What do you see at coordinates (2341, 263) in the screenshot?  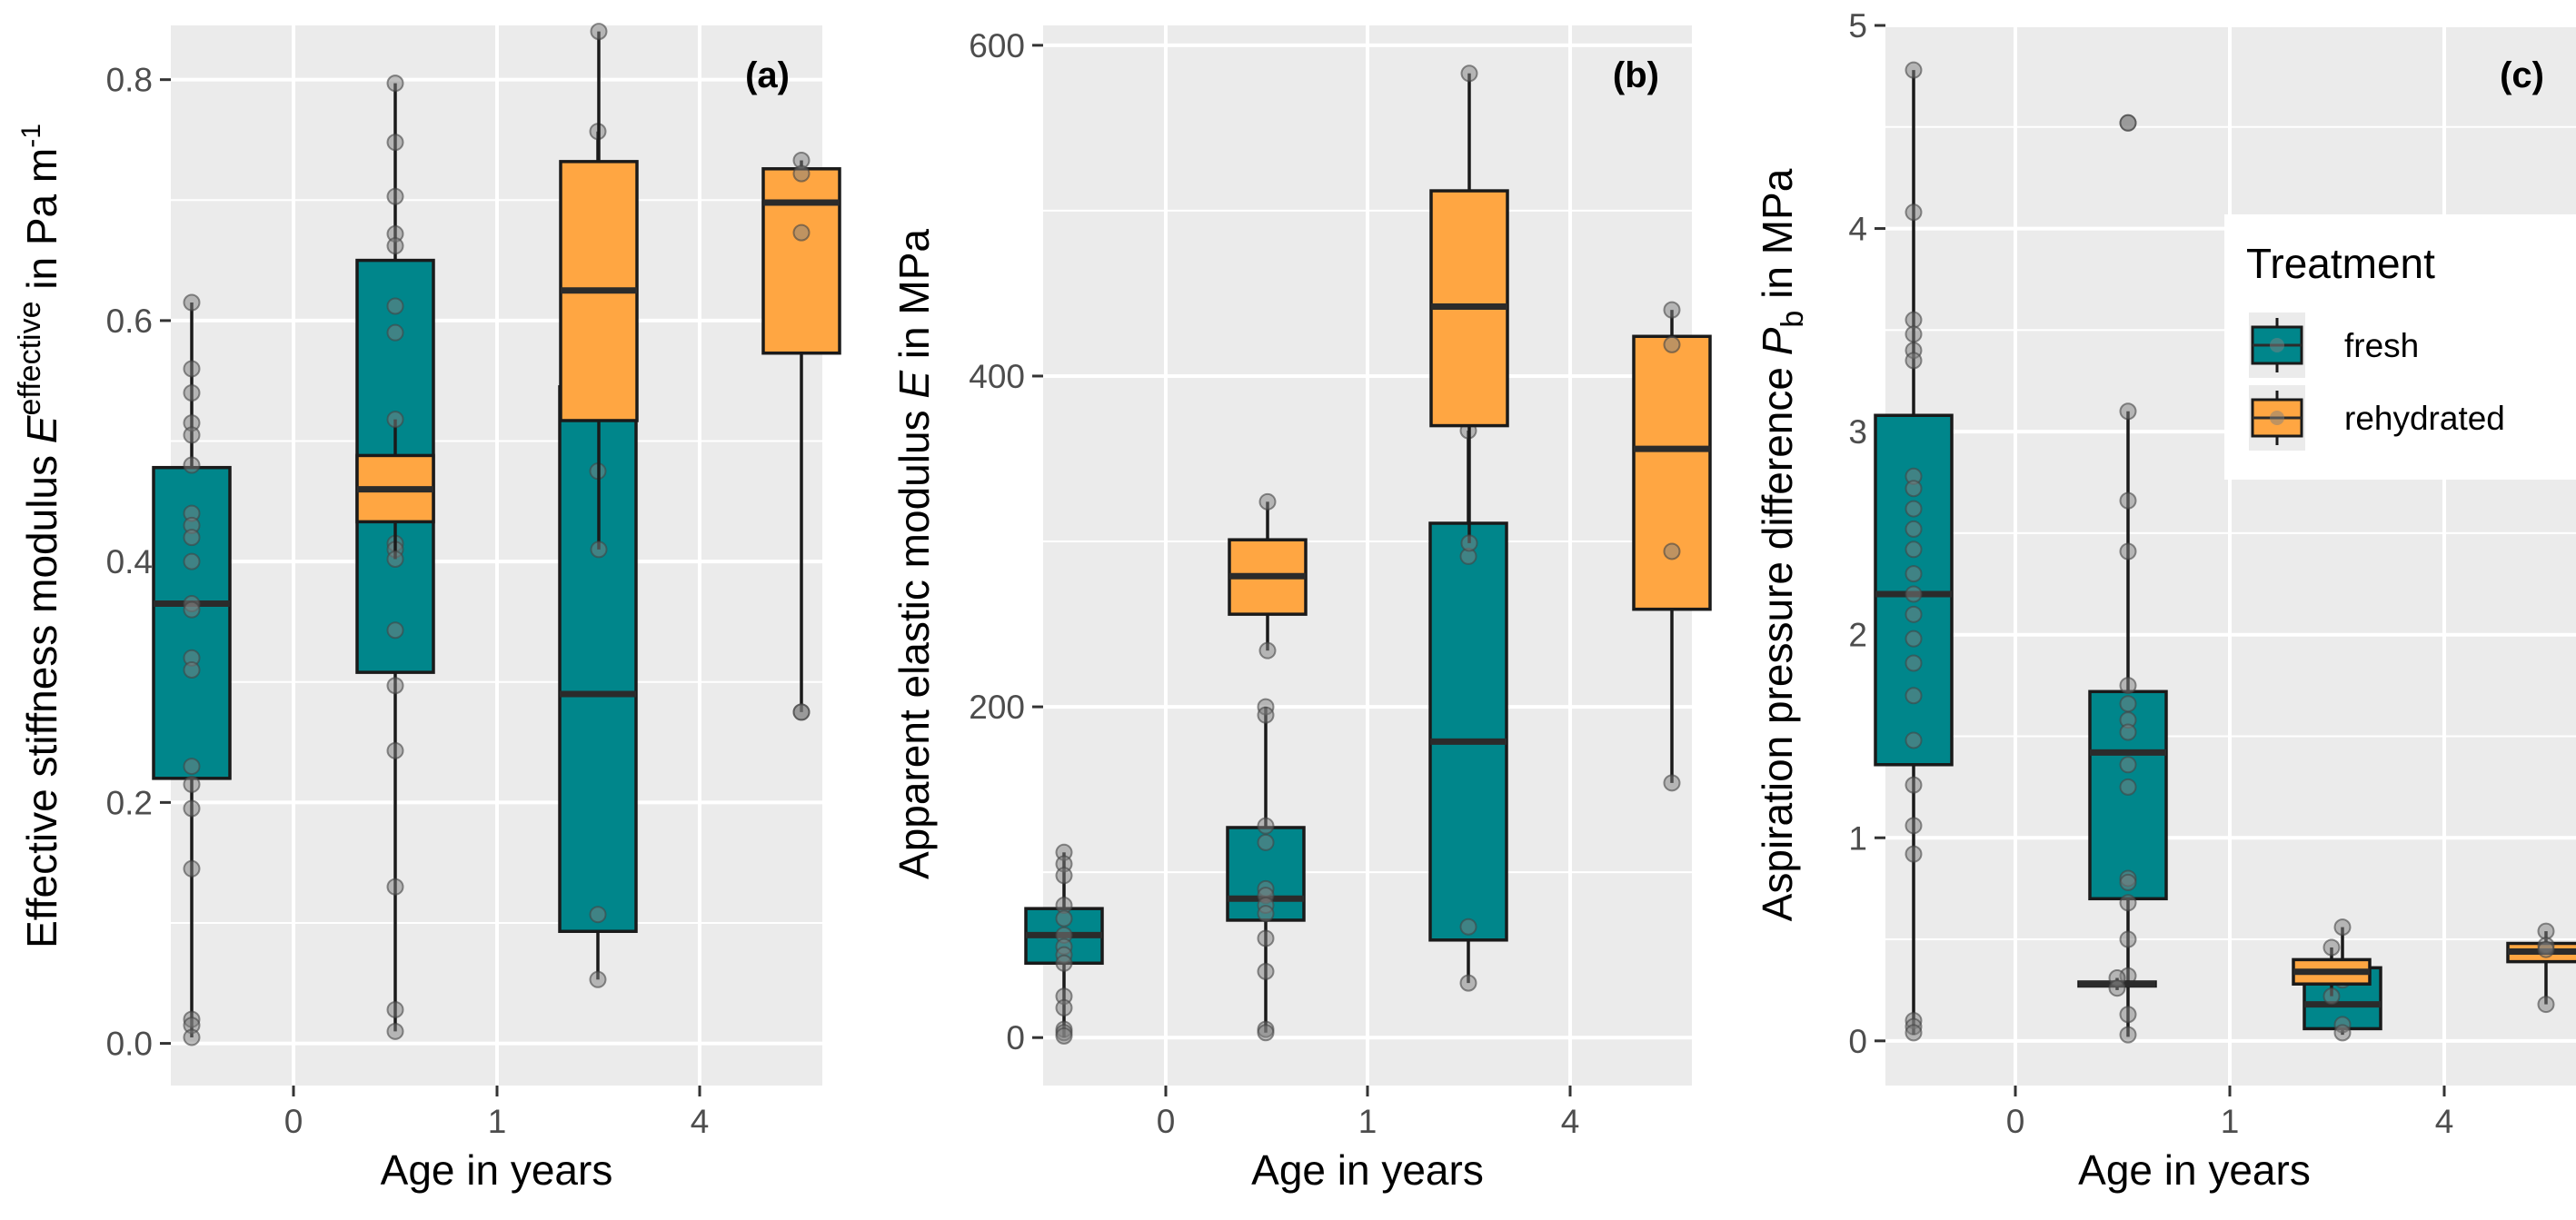 I see `legend-title: Treatment` at bounding box center [2341, 263].